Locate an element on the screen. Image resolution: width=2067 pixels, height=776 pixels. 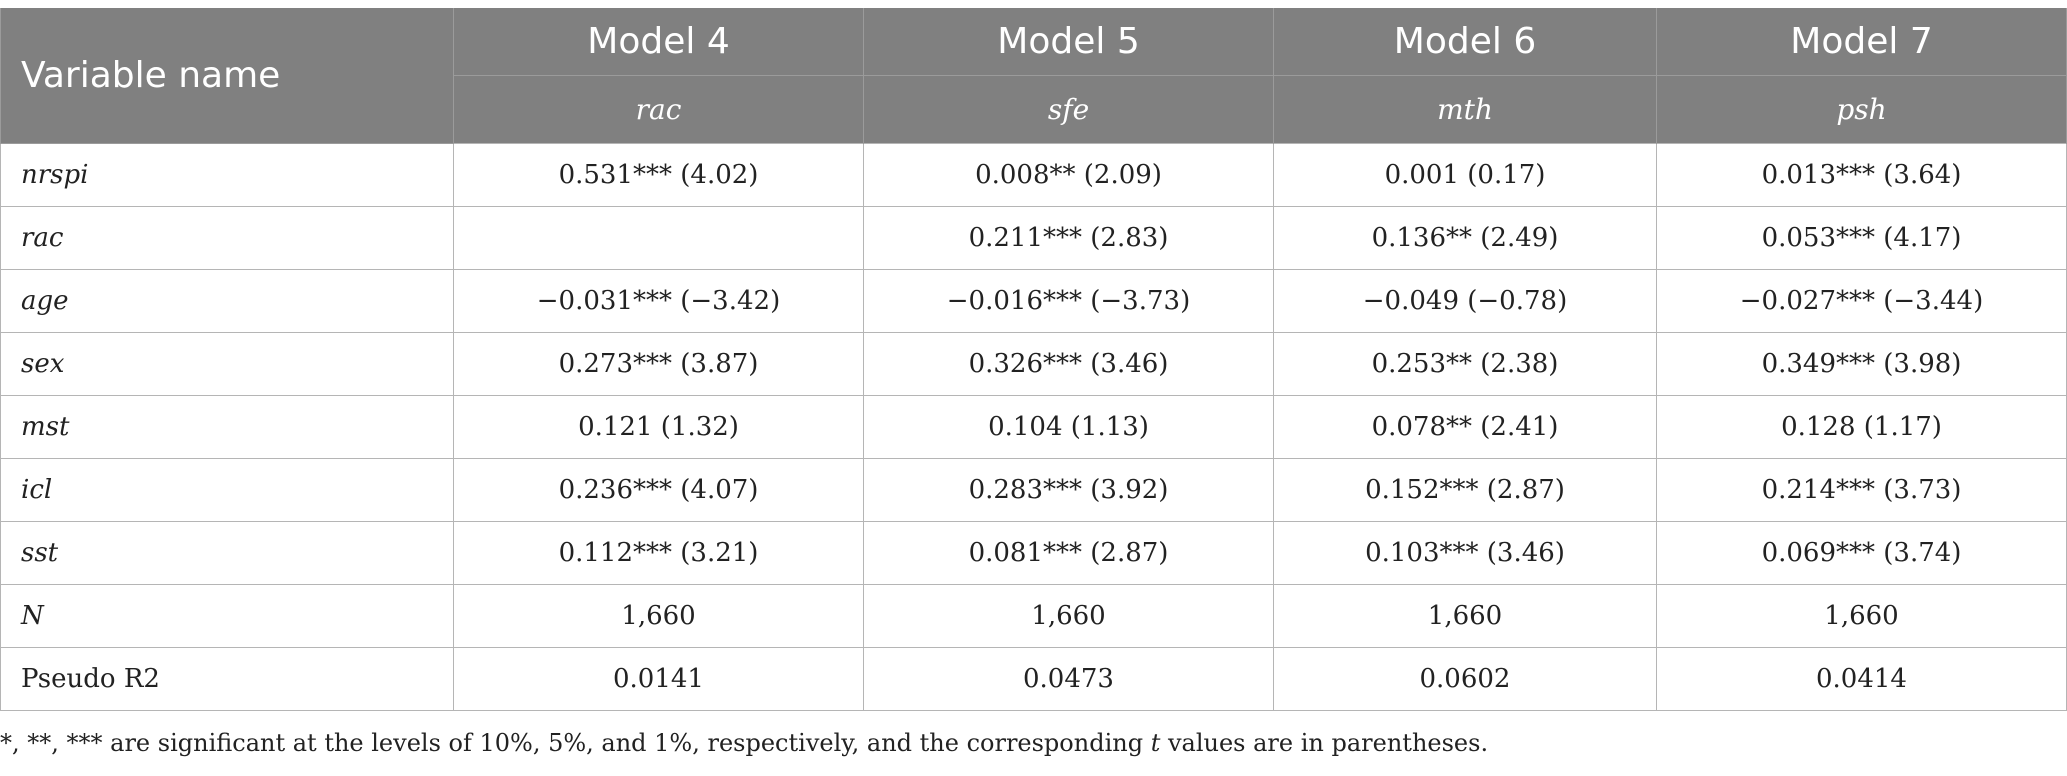
coefficient-cell: 0.0473 is located at coordinates (1068, 679).